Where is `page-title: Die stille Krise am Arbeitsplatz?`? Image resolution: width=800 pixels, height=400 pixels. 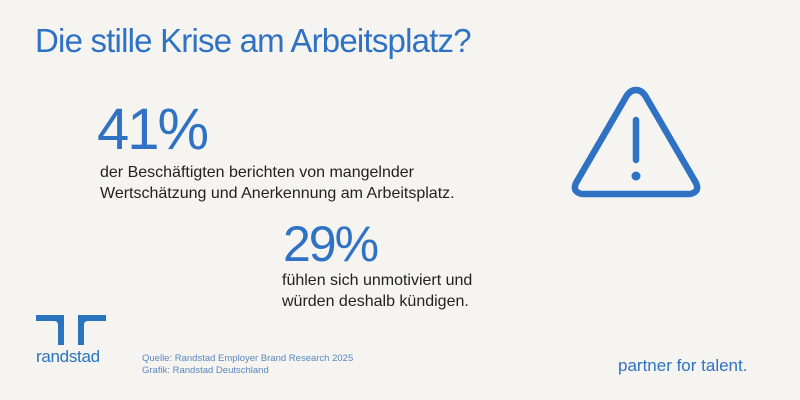
page-title: Die stille Krise am Arbeitsplatz? is located at coordinates (253, 40).